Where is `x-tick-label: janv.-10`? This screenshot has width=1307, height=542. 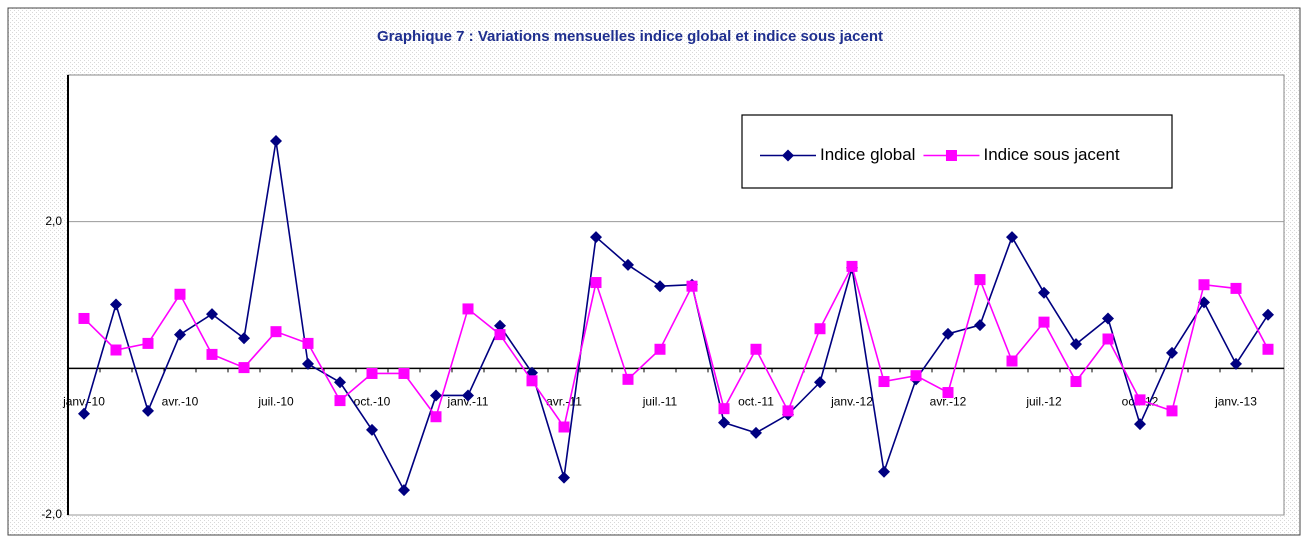 x-tick-label: janv.-10 is located at coordinates (83, 402).